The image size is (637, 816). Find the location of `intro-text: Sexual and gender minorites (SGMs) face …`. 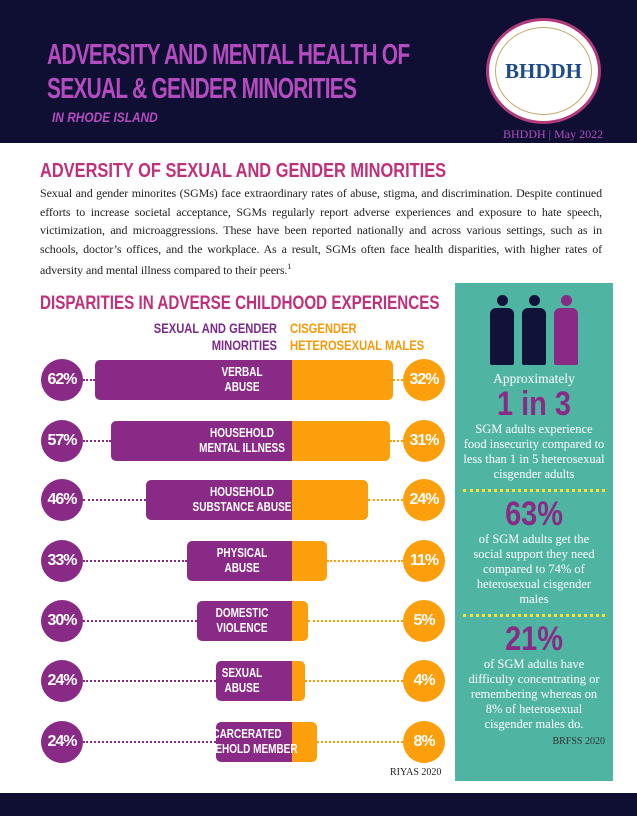

intro-text: Sexual and gender minorites (SGMs) face … is located at coordinates (321, 231).